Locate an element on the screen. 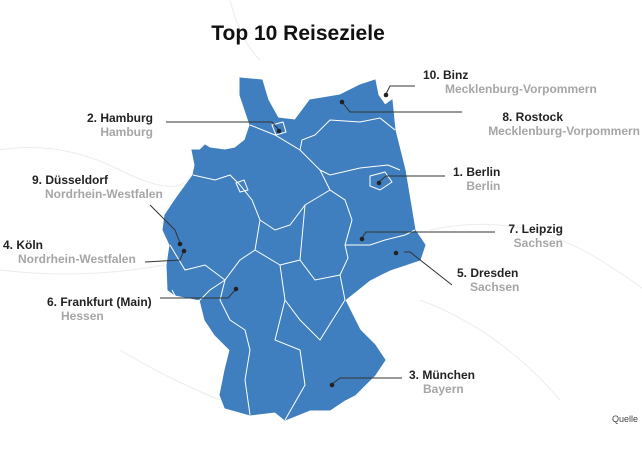 The width and height of the screenshot is (642, 449). marker-hamburg is located at coordinates (279, 131).